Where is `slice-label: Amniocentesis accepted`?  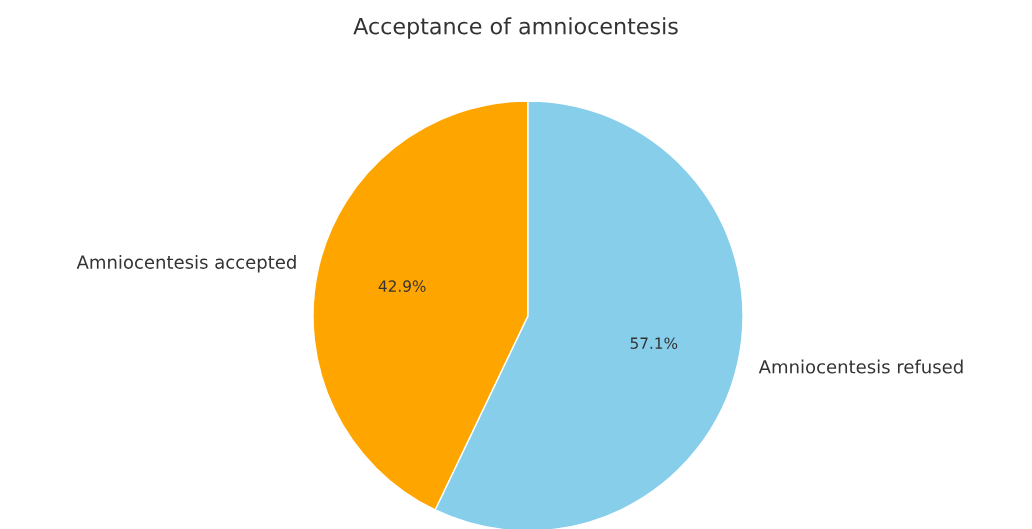
slice-label: Amniocentesis accepted is located at coordinates (186, 263).